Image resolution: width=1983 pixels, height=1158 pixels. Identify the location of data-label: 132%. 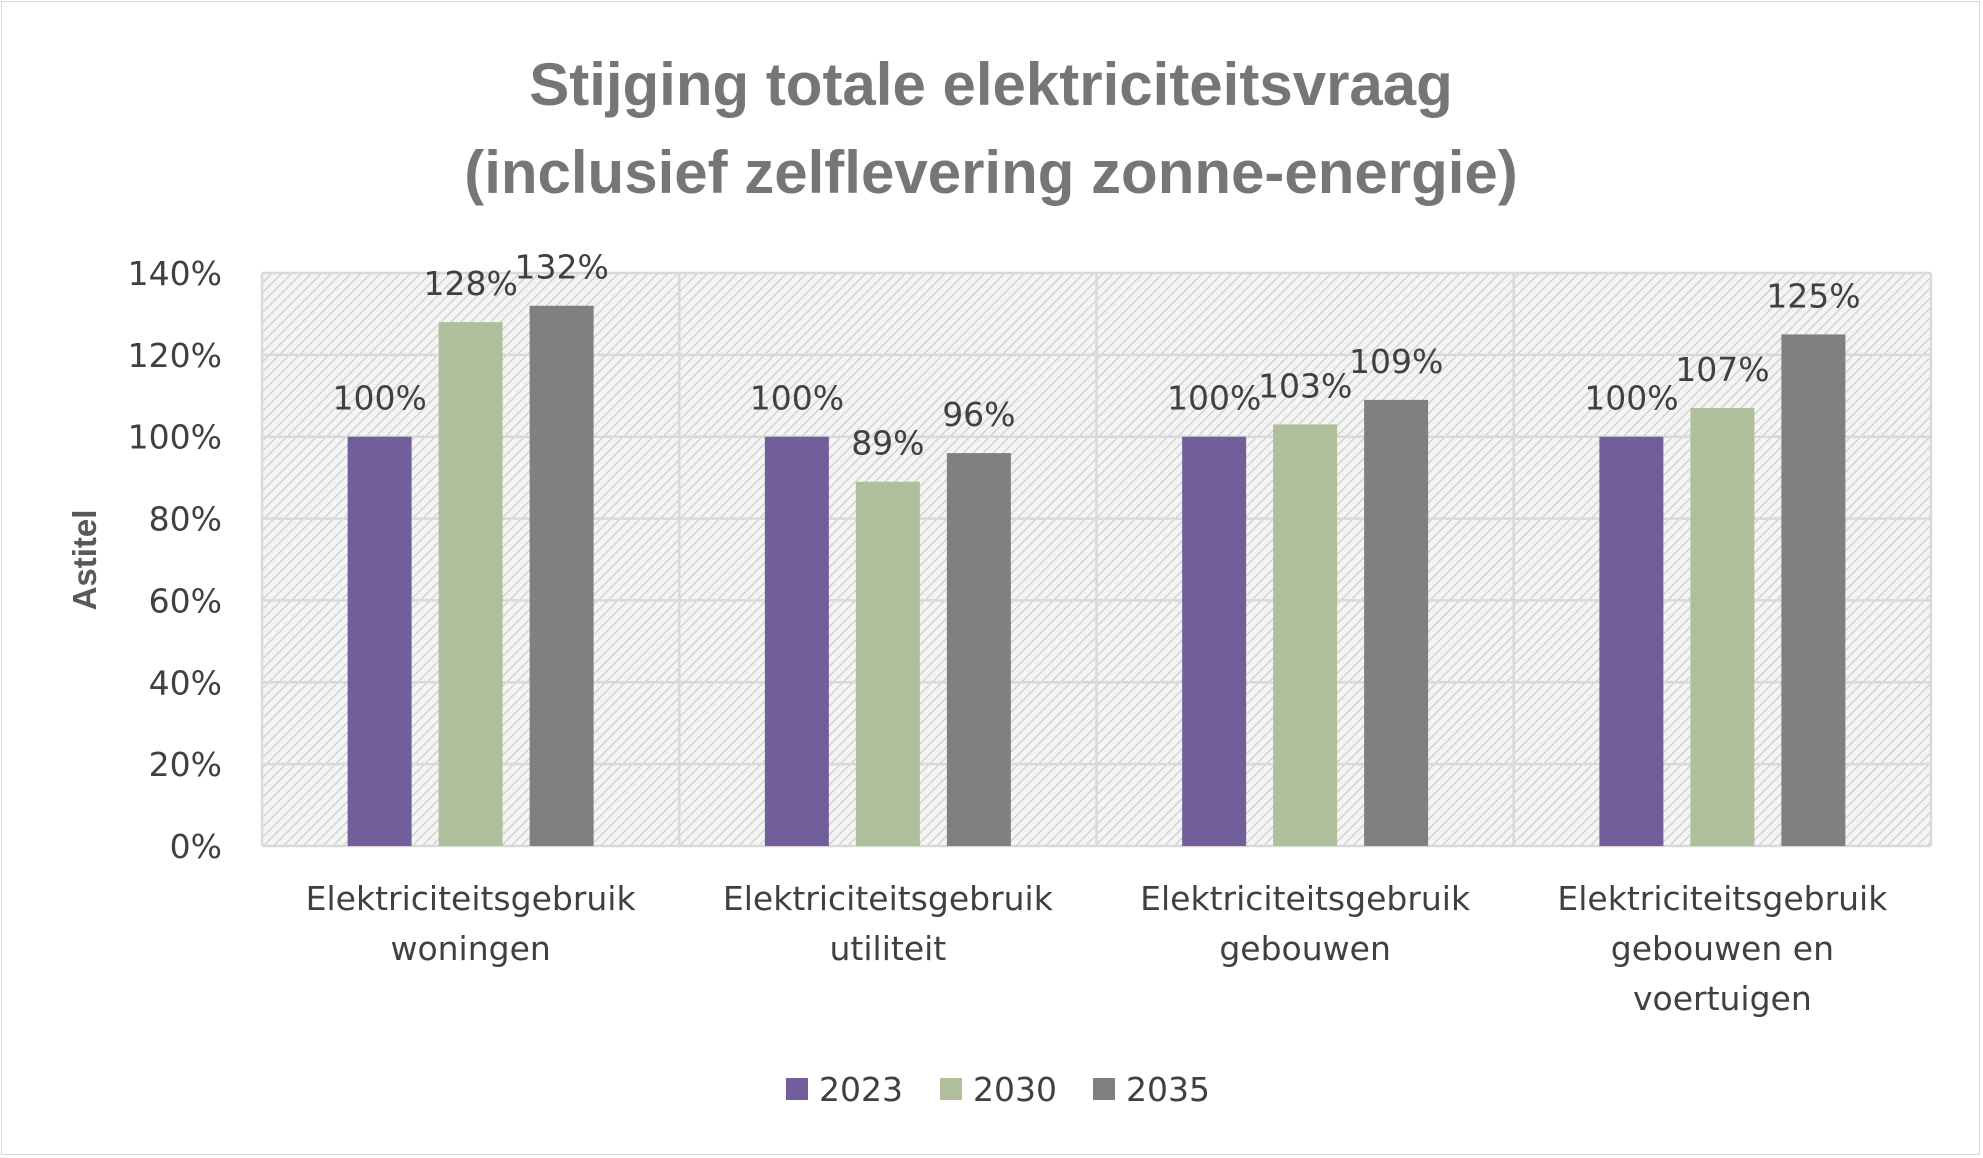
(561, 267).